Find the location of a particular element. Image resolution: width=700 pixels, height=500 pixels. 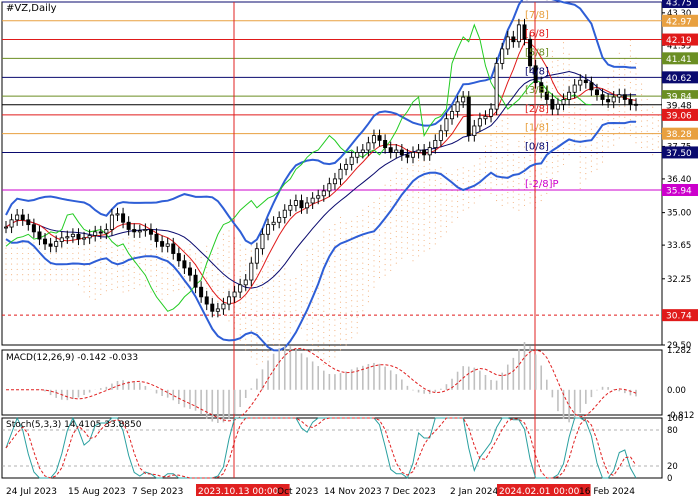

x-axis-label: 24 Jul 2023 is located at coordinates (31, 492).